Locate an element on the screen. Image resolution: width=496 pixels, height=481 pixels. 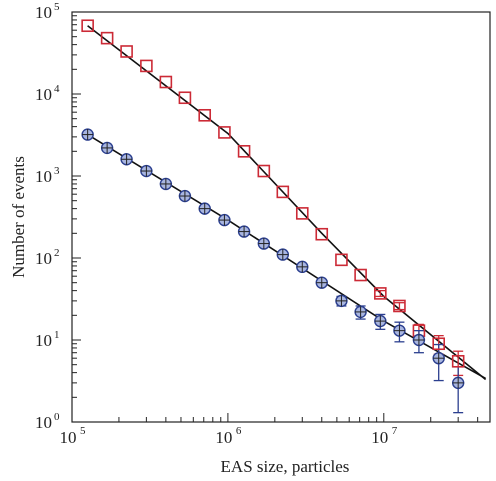
x-axis-ticks: 10 5 10 6 10 7 is located at coordinates (269, 430).